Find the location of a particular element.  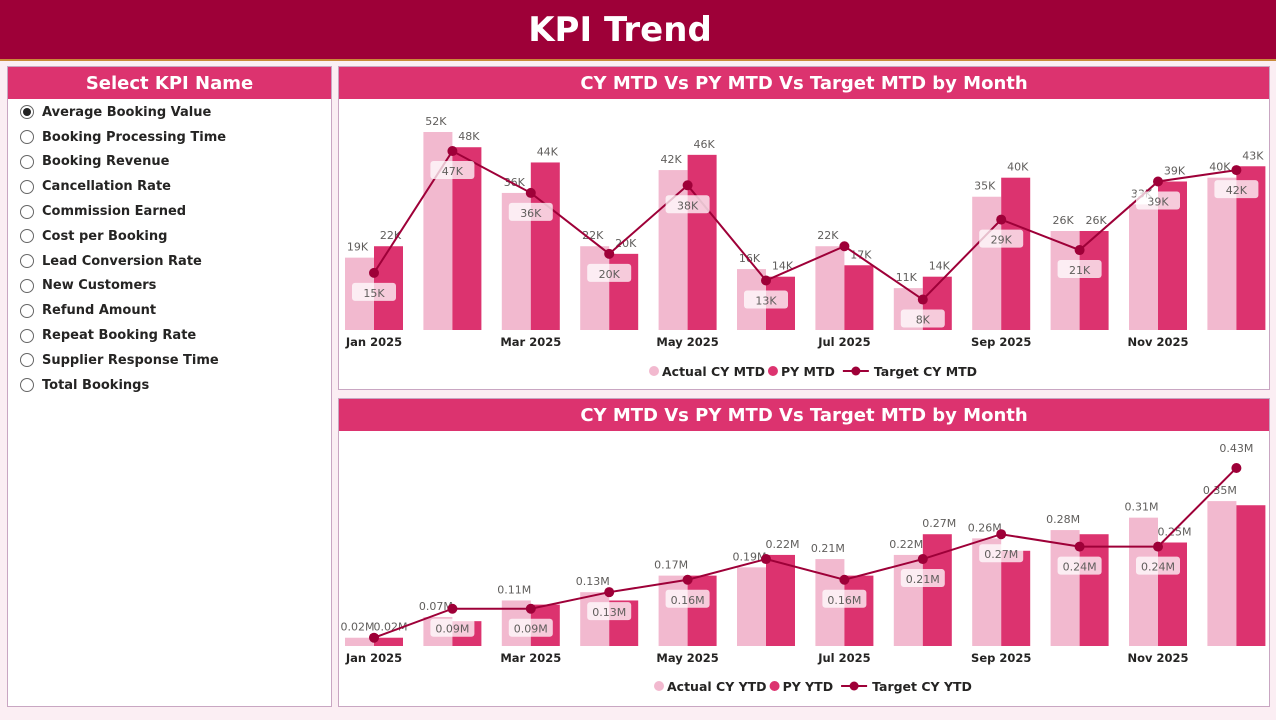

actual-data-label: 0.11M is located at coordinates (514, 589).